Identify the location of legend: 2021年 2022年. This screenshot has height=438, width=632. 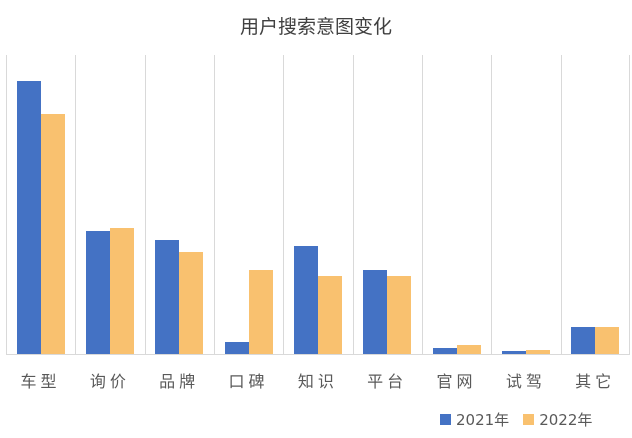
(516, 419).